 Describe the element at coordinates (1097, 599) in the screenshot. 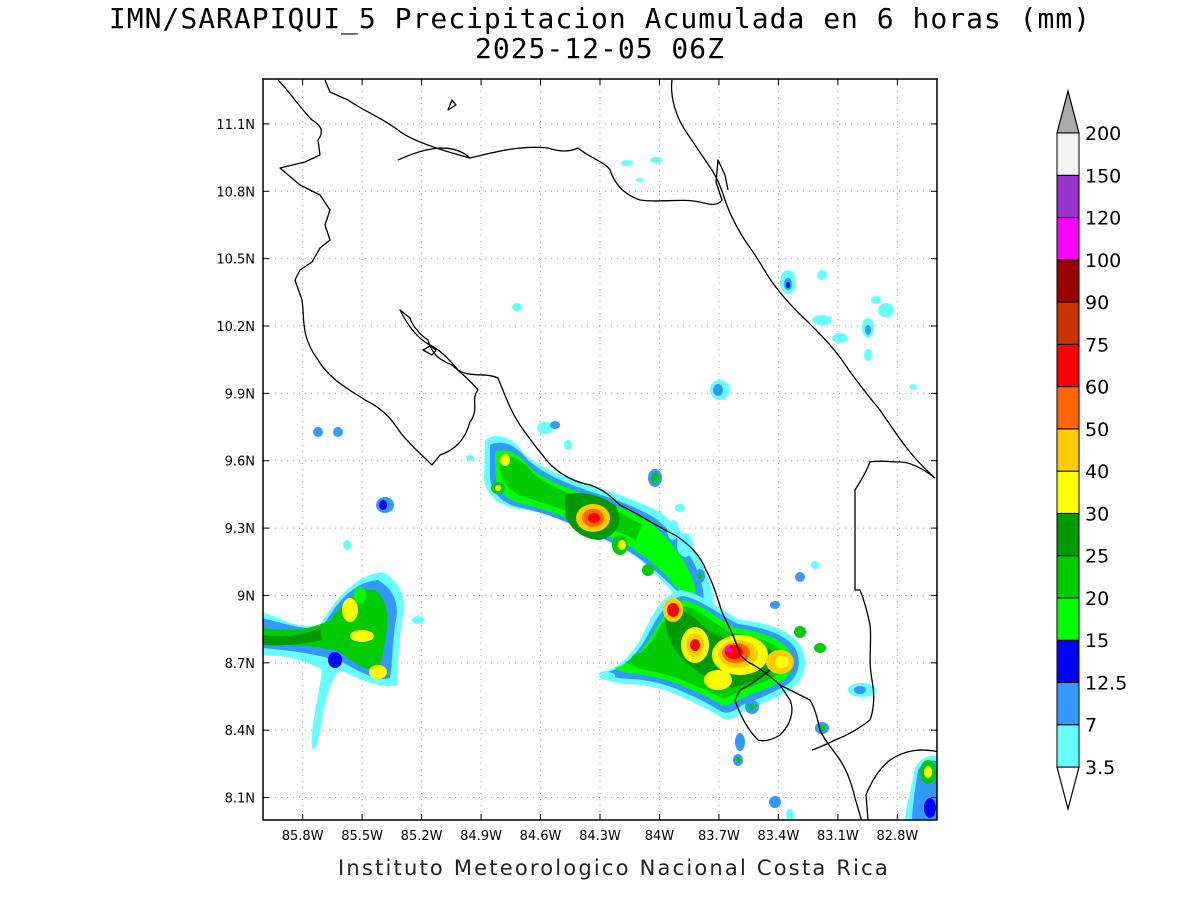

I see `colorbar-label: 20` at that location.